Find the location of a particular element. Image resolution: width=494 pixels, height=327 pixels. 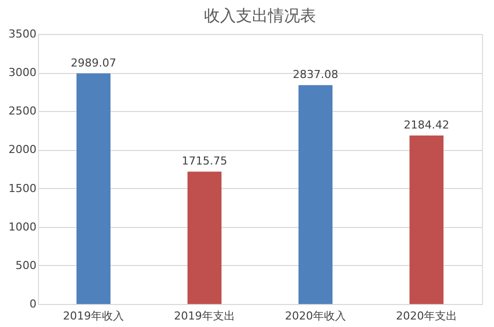

y-tick-label: 3000 is located at coordinates (22, 73).